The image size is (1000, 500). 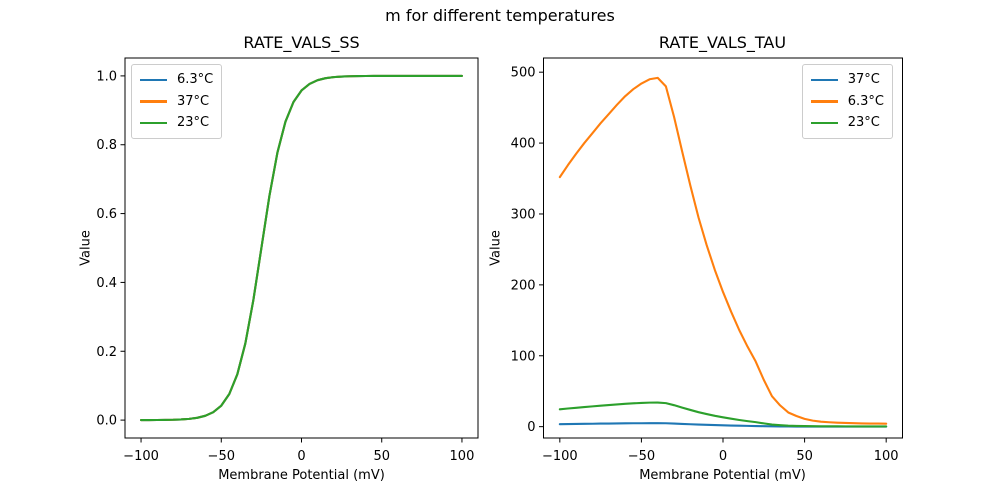 I want to click on subplot-tau-legend: 37°C 6.3°C 23°C, so click(x=847, y=101).